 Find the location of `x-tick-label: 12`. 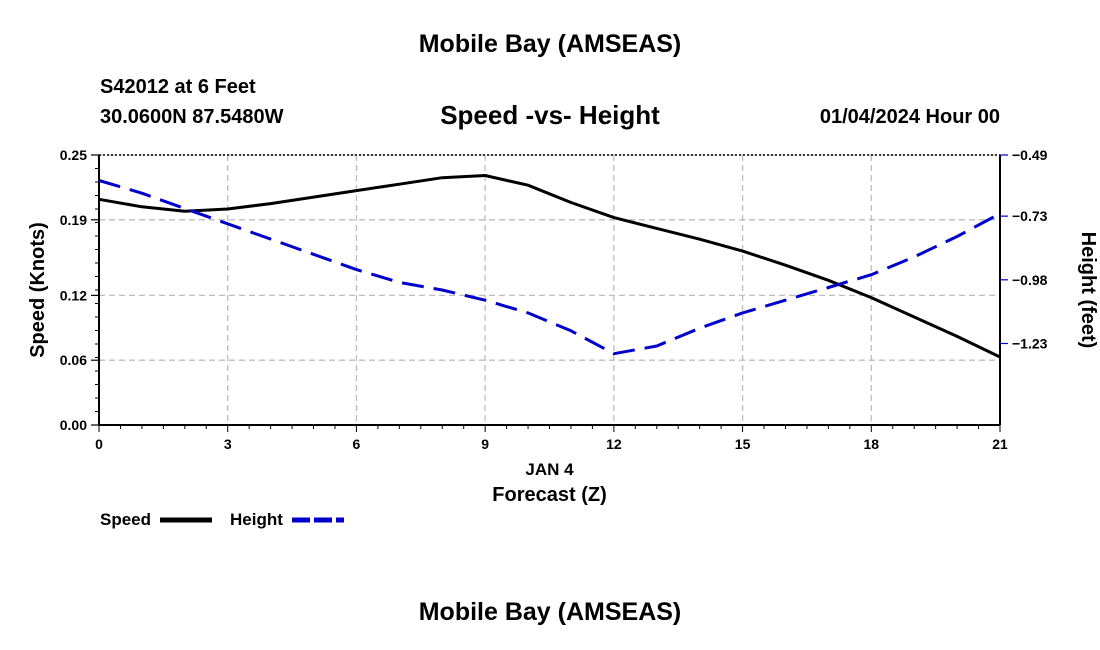

x-tick-label: 12 is located at coordinates (614, 444).